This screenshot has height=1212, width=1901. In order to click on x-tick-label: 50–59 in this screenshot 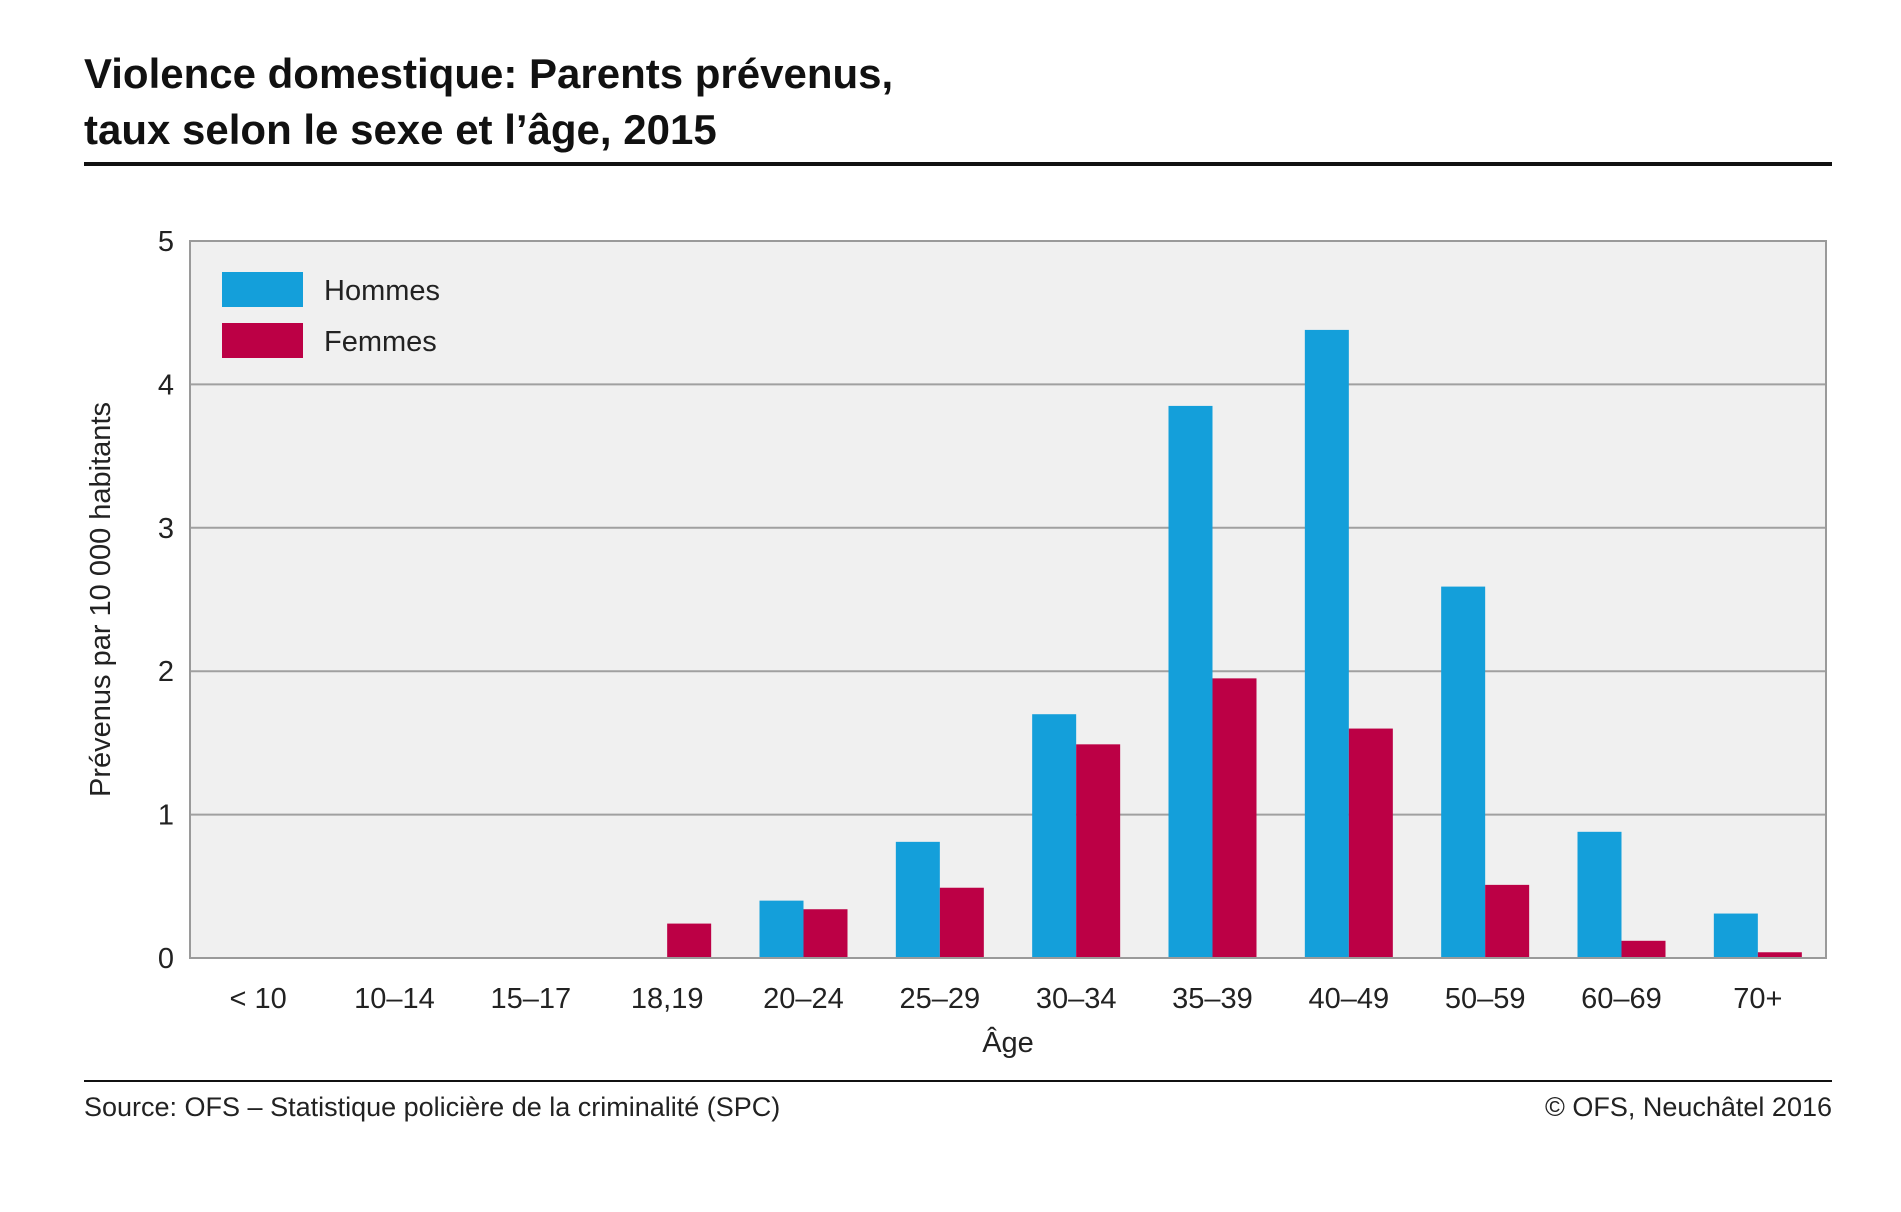, I will do `click(1485, 999)`.